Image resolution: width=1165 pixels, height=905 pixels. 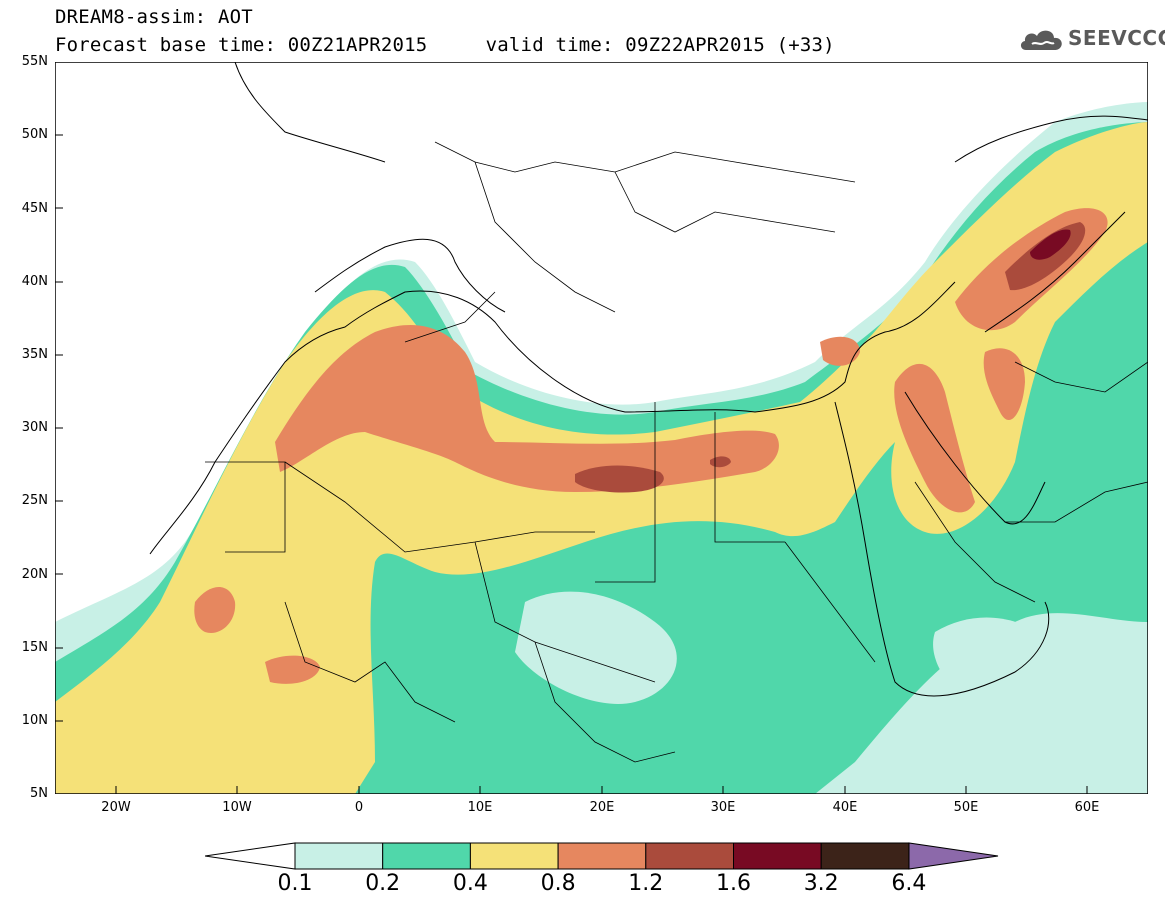 What do you see at coordinates (34, 720) in the screenshot?
I see `lat-label-10n: 10N` at bounding box center [34, 720].